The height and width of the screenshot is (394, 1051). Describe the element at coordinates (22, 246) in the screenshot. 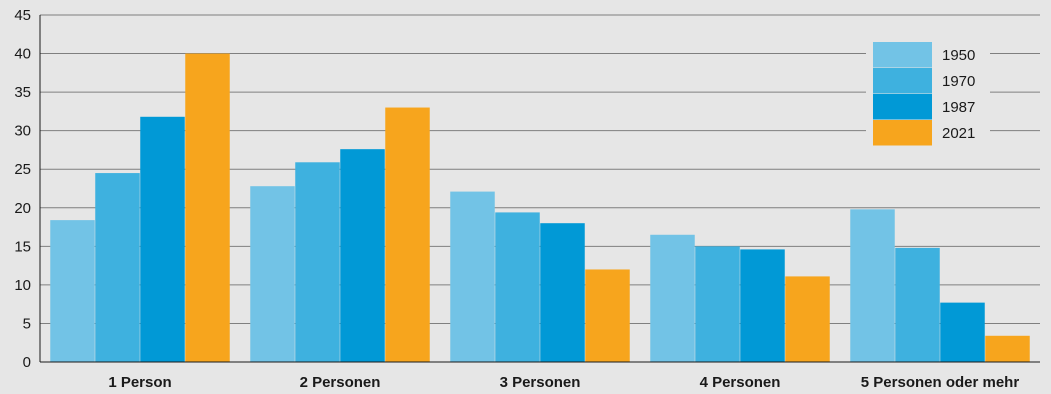

I see `y-tick-label: 15` at that location.